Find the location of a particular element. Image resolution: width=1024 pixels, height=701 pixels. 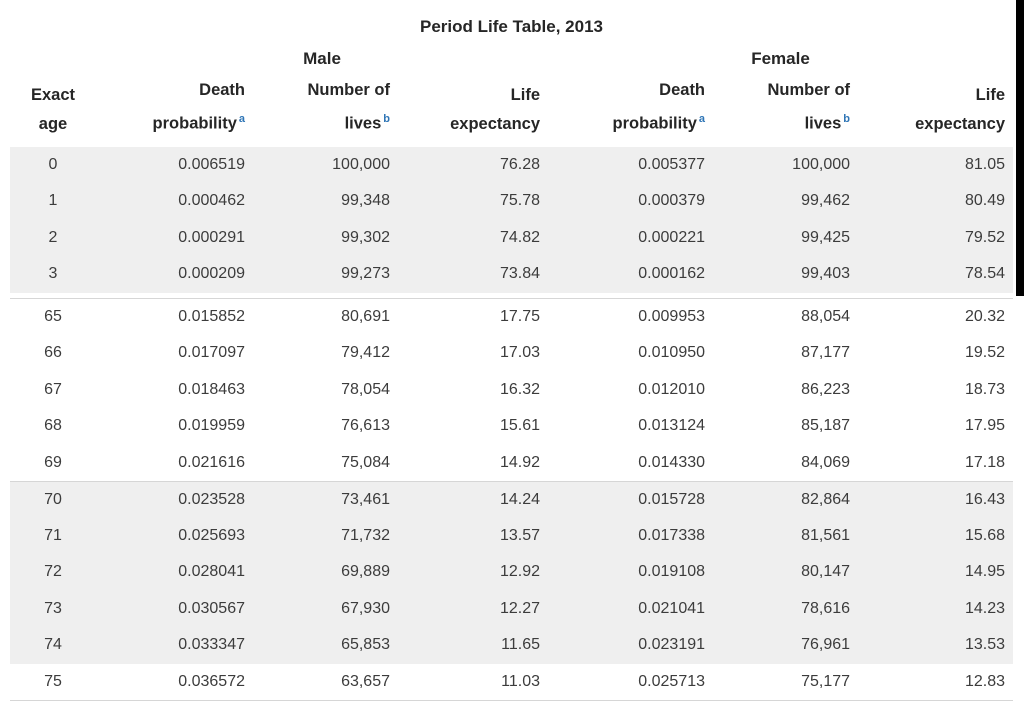

table-row-age-74: 74 0.033347 65,853 11.65 0.023191 76,961 13.53 is located at coordinates (512, 645).